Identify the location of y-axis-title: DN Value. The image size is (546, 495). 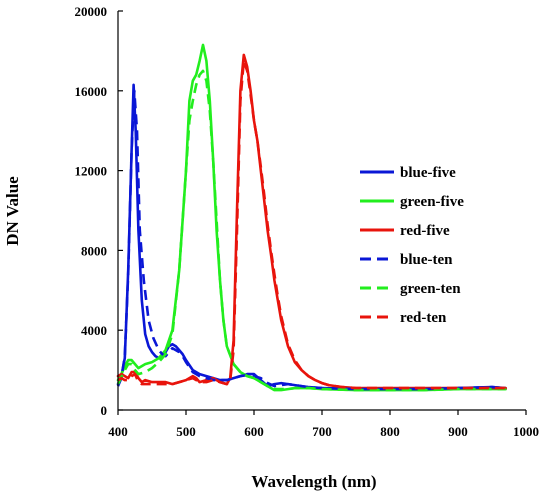
(12, 211).